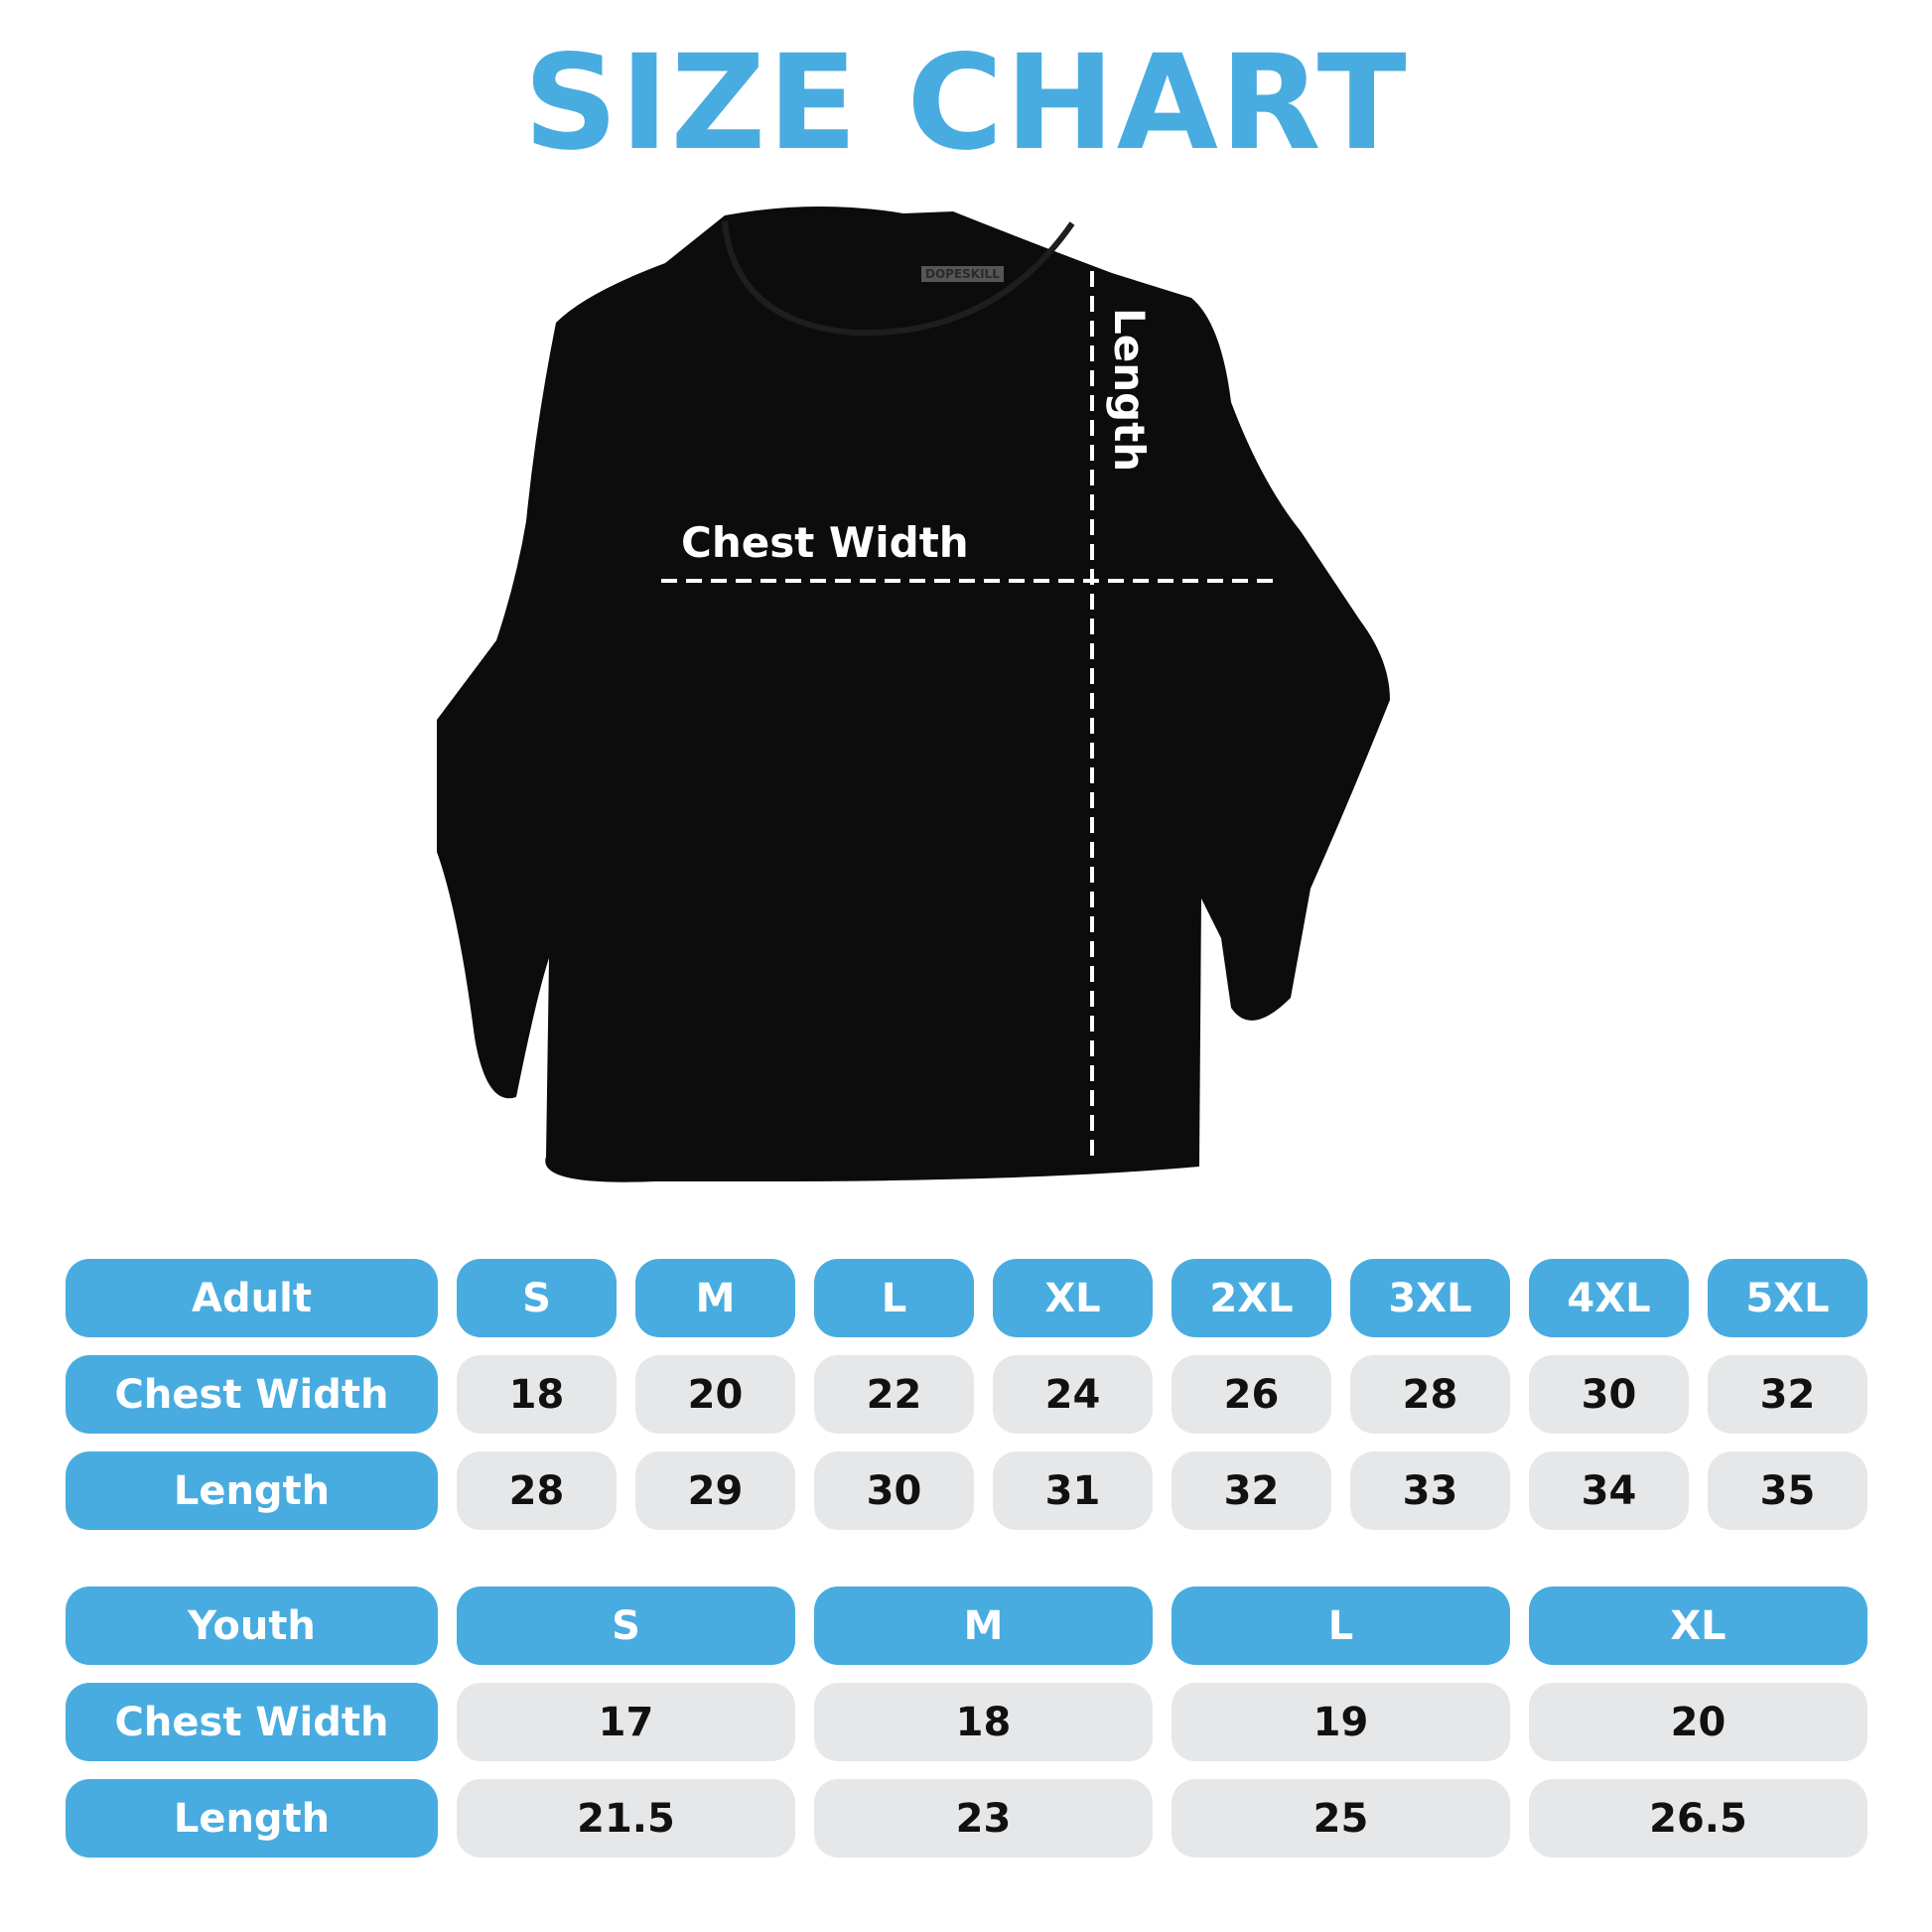  I want to click on table-row: Length 21.5 23 25 26.5, so click(967, 1818).